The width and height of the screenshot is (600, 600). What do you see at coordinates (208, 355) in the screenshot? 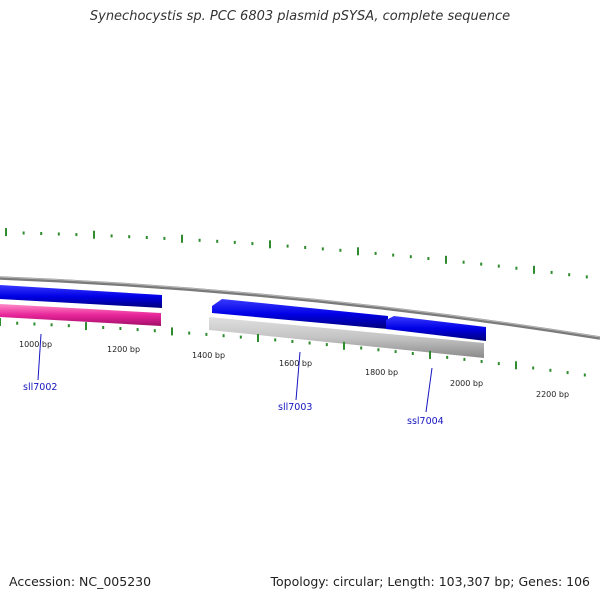
I see `ruler-label: 1400 bp` at bounding box center [208, 355].